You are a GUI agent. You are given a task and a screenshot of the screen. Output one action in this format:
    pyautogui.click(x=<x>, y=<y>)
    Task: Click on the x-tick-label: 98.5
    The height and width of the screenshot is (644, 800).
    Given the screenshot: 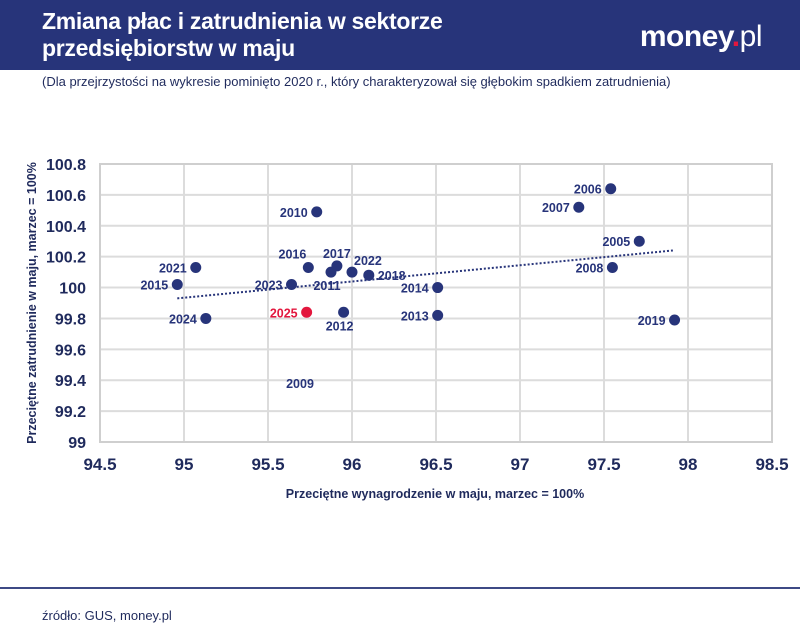 What is the action you would take?
    pyautogui.click(x=771, y=464)
    